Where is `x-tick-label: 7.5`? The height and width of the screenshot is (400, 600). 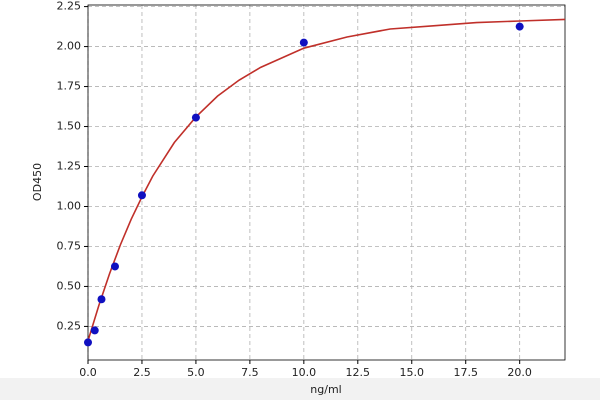 x-tick-label: 7.5 is located at coordinates (250, 372).